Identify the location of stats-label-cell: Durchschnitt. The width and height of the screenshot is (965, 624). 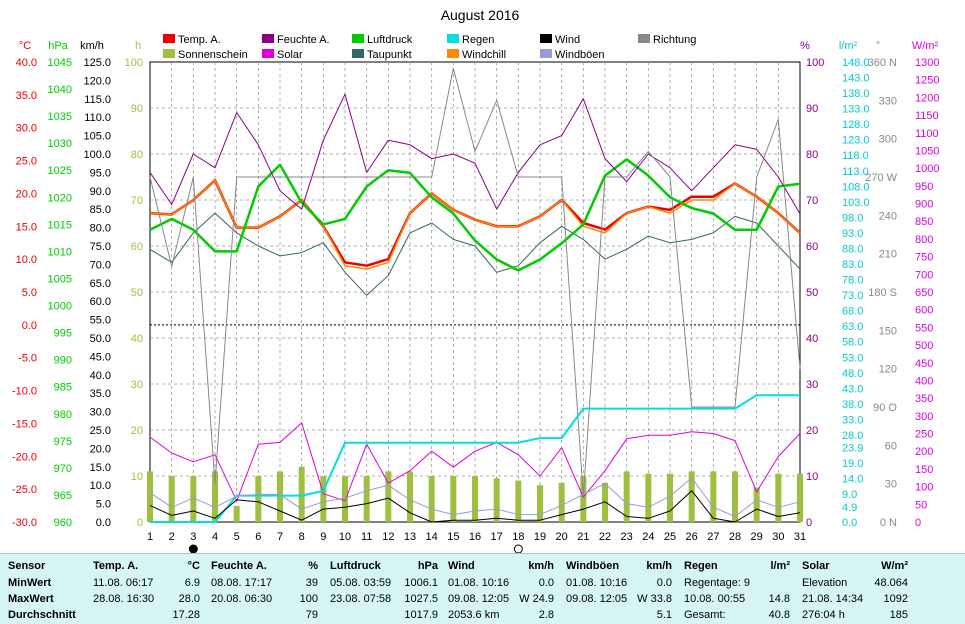
(42, 615).